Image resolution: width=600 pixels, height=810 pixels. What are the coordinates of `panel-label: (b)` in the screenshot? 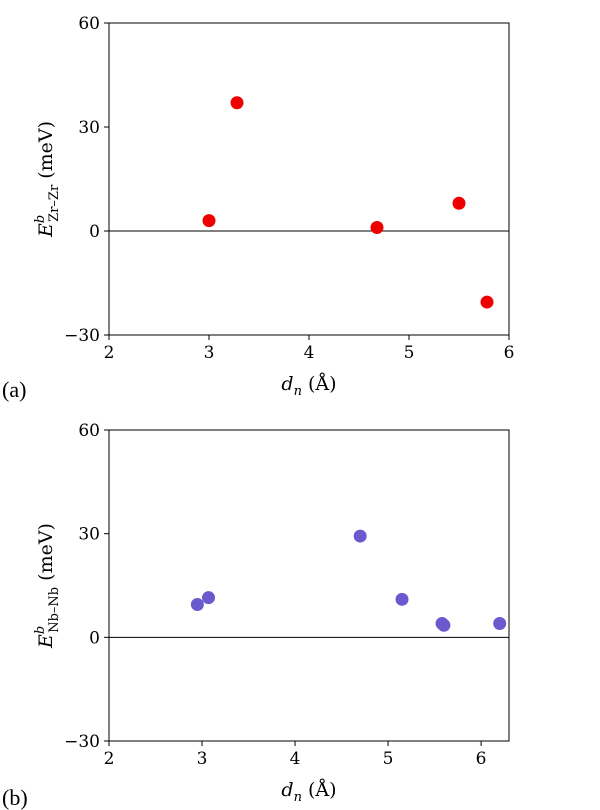 It's located at (15, 797).